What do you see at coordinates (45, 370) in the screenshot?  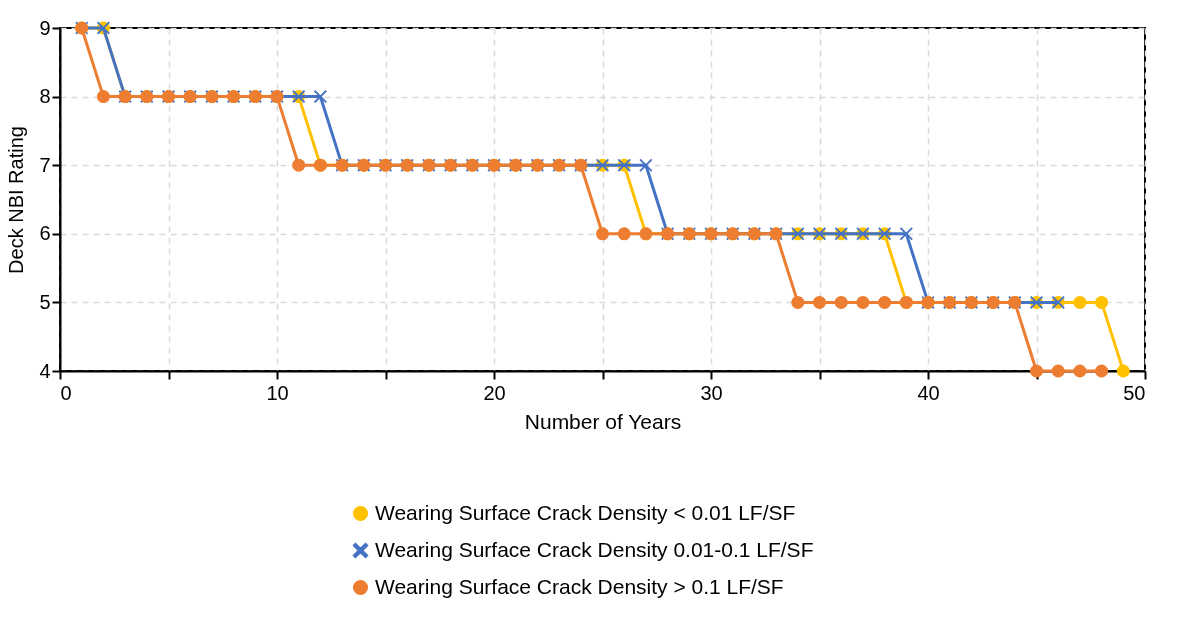 I see `y-tick-label: 4` at bounding box center [45, 370].